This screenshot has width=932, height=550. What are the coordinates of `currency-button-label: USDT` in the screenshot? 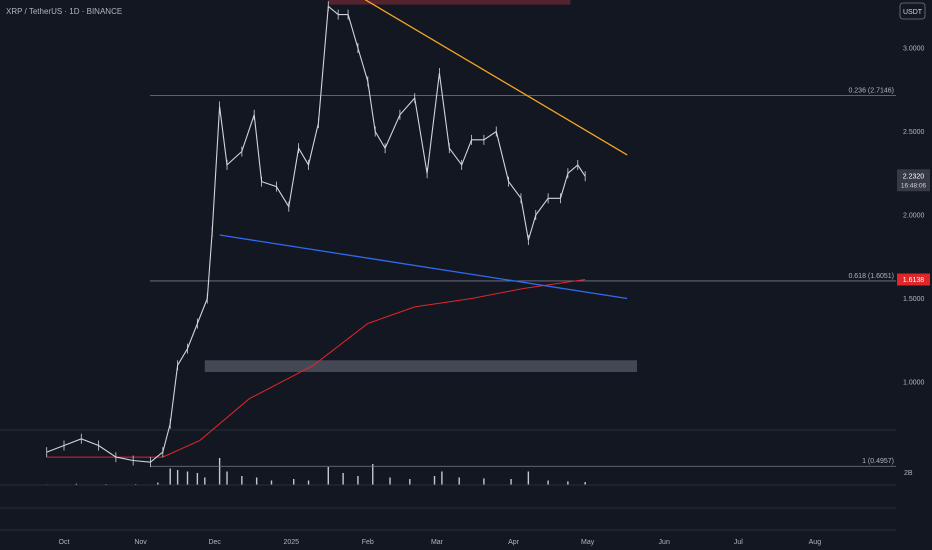 It's located at (913, 12).